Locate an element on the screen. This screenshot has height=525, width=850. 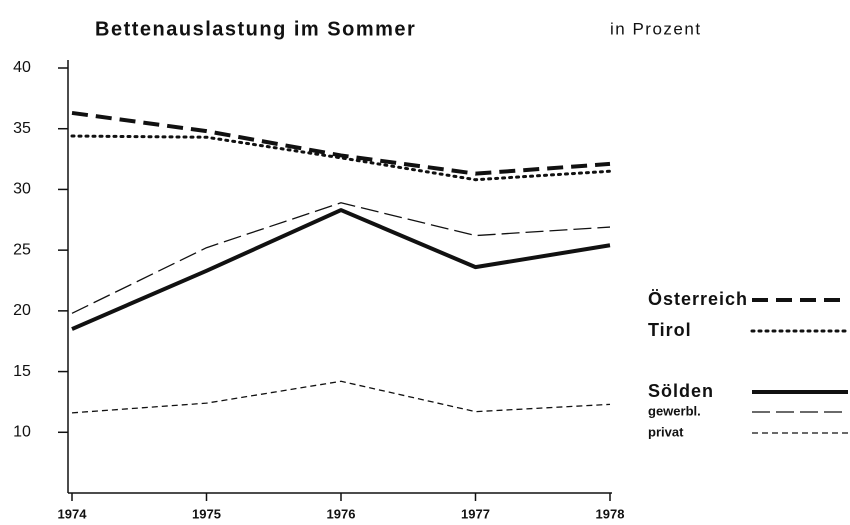
y-tick-label: 30 is located at coordinates (22, 189).